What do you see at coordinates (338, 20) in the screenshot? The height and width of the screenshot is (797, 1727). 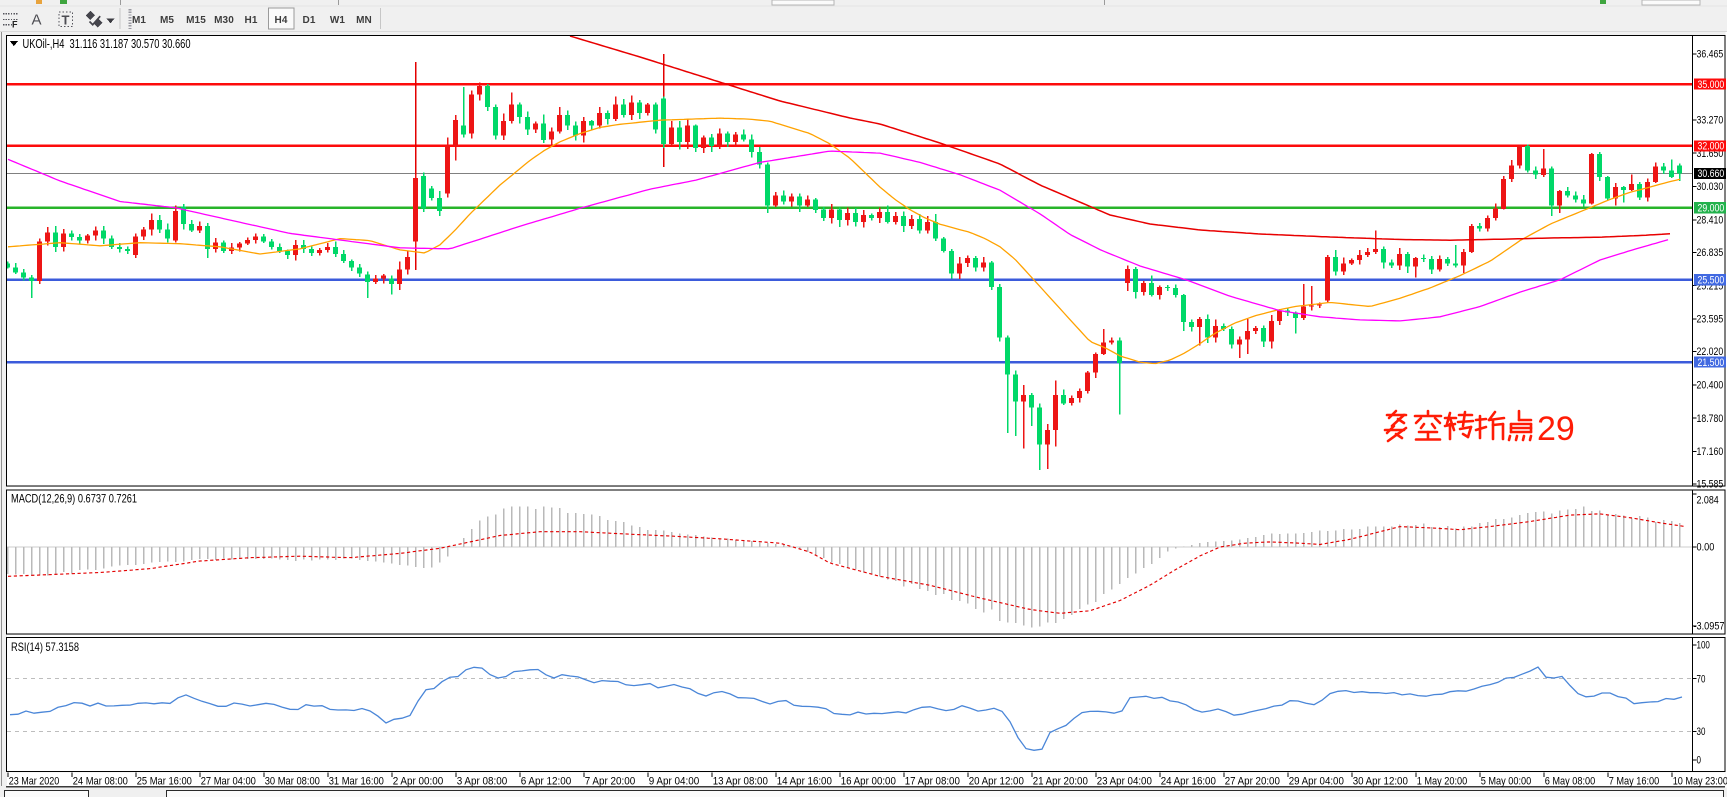 I see `svg-text: W1` at bounding box center [338, 20].